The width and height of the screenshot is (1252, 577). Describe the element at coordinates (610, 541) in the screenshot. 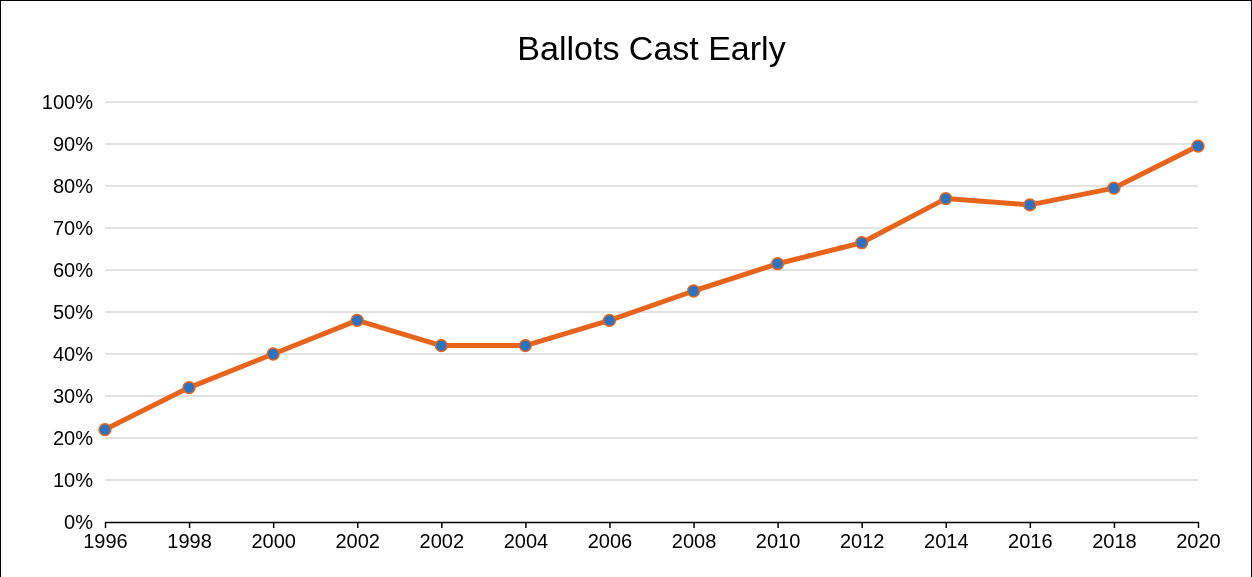

I see `x-tick-label: 2006` at that location.